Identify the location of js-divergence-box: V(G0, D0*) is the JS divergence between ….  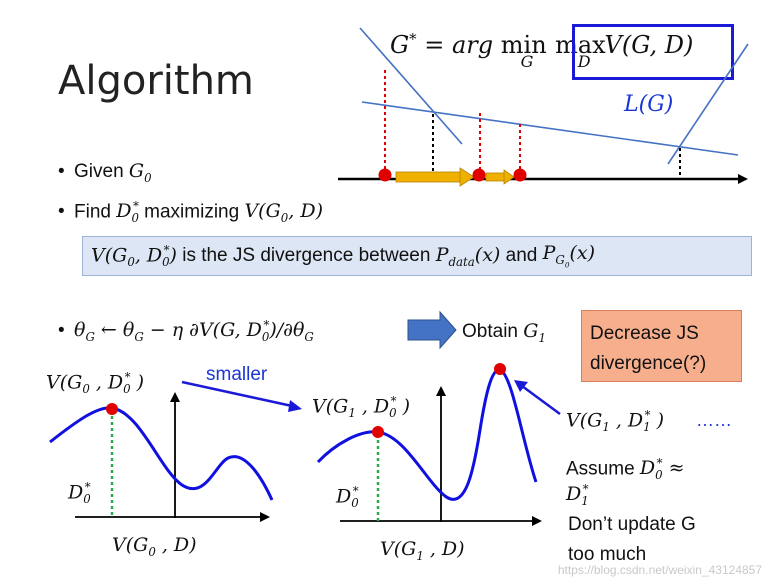
(417, 256).